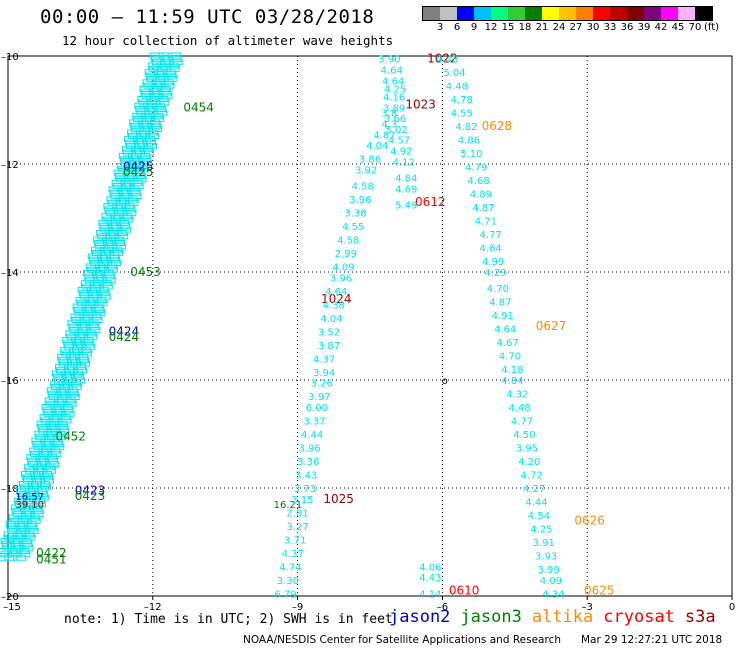 Image resolution: width=740 pixels, height=650 pixels. What do you see at coordinates (290, 567) in the screenshot?
I see `wave-height-label: 4.74` at bounding box center [290, 567].